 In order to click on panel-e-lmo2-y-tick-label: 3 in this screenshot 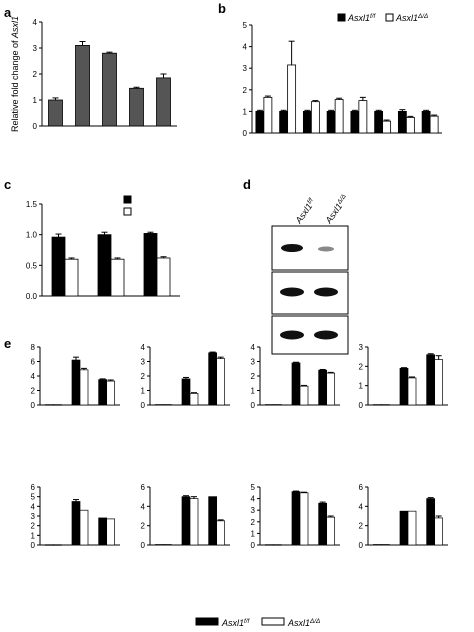, I will do `click(253, 362)`.